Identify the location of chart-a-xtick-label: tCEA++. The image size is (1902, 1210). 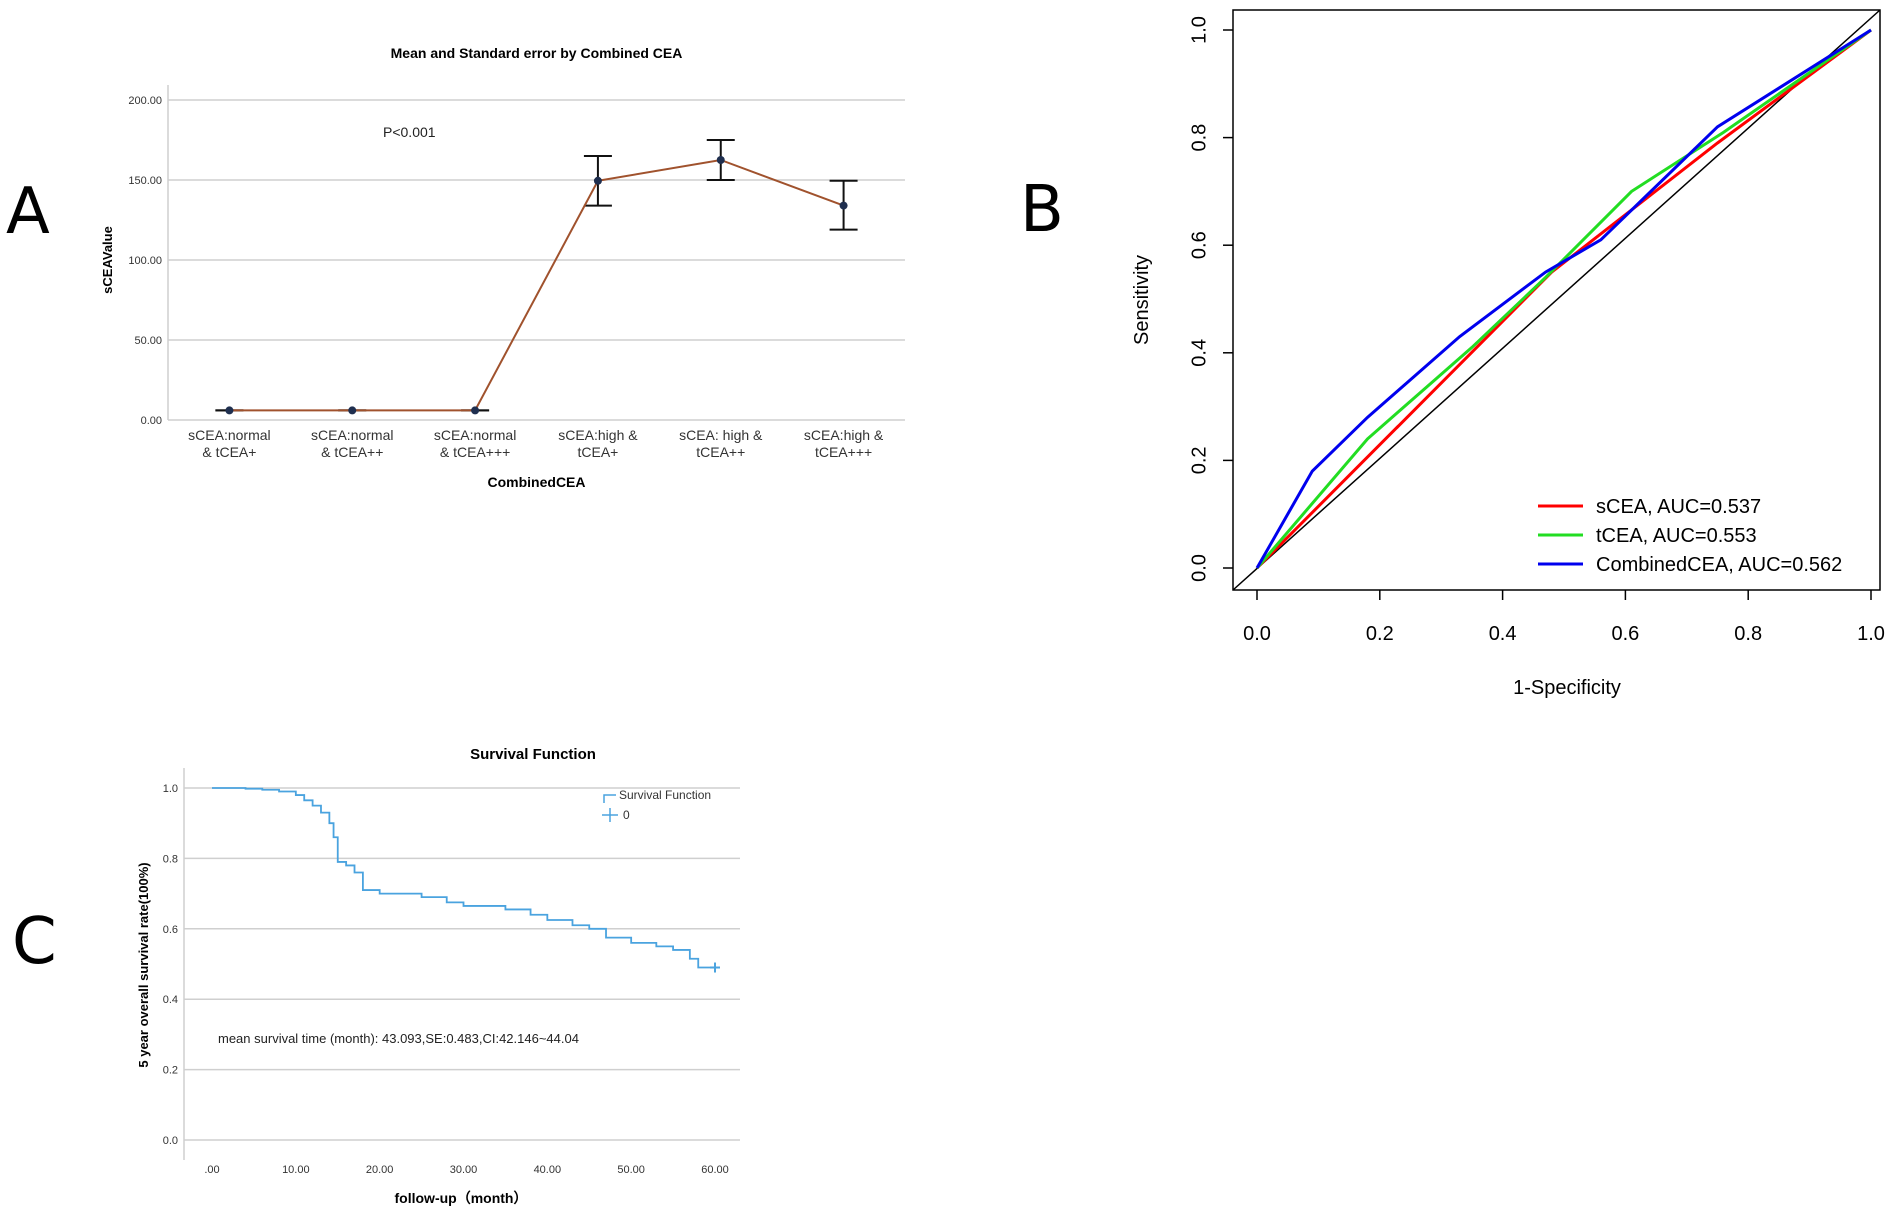
(720, 452).